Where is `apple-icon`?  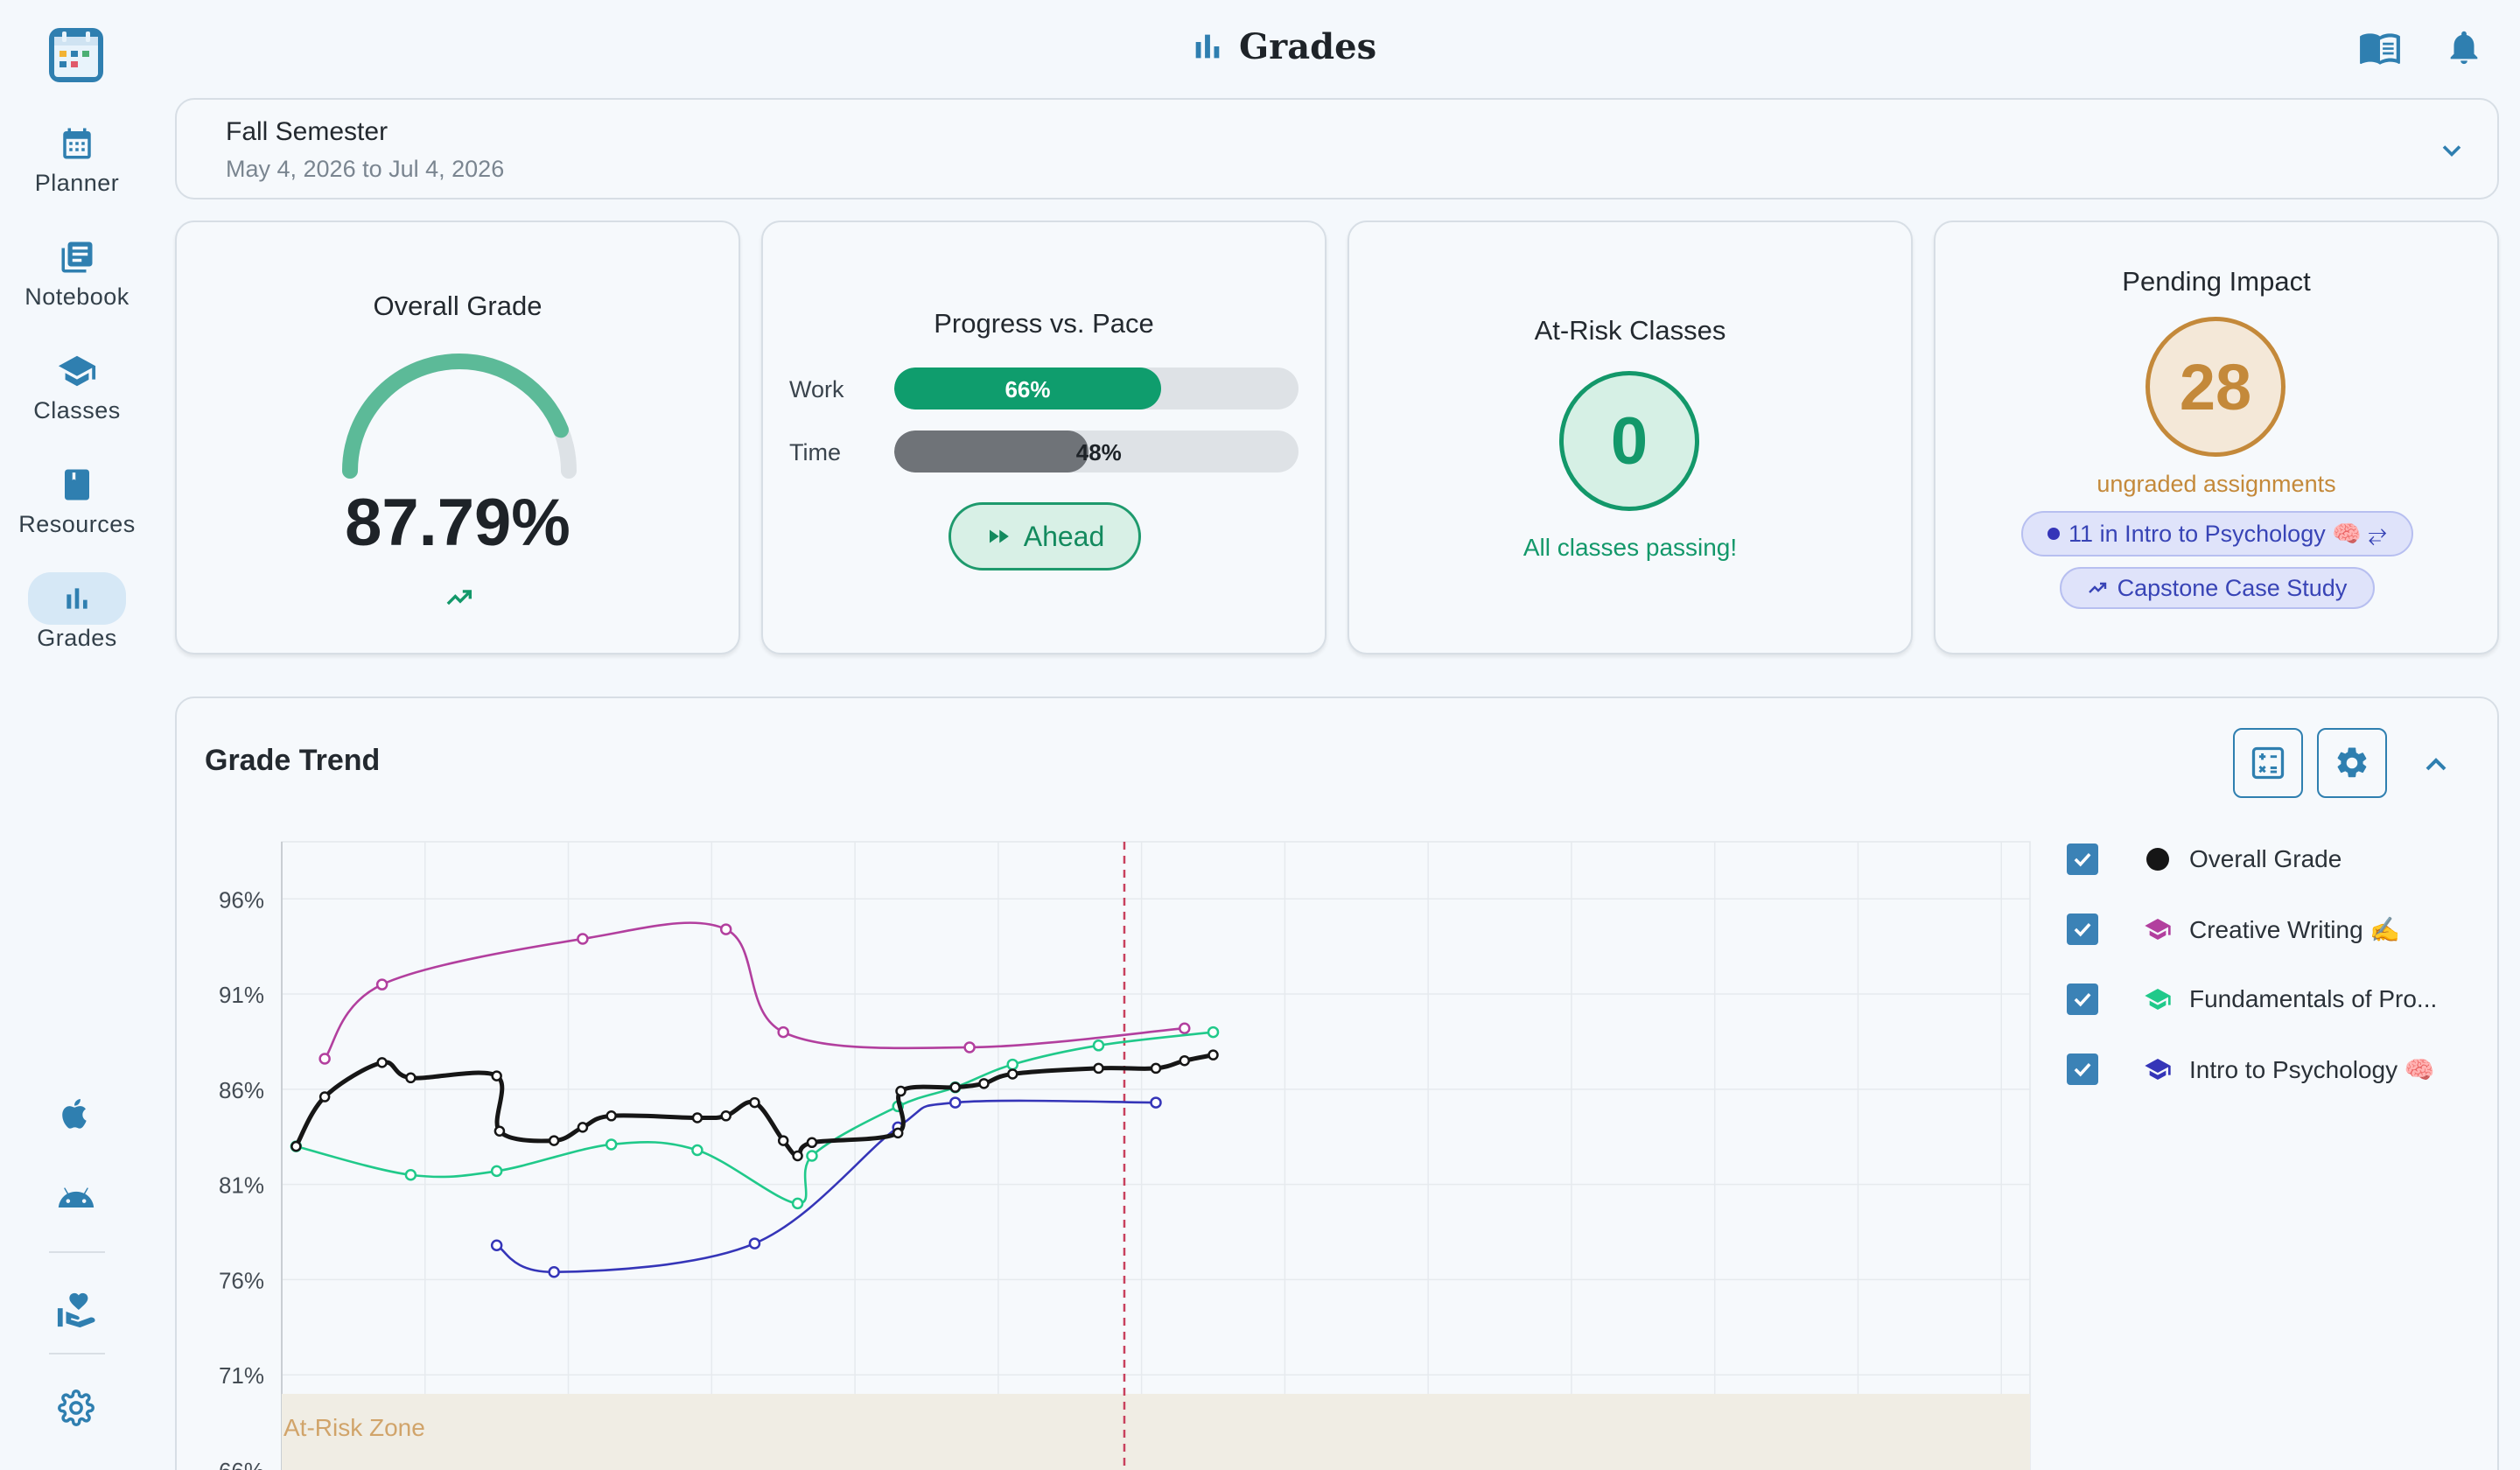 apple-icon is located at coordinates (76, 1114).